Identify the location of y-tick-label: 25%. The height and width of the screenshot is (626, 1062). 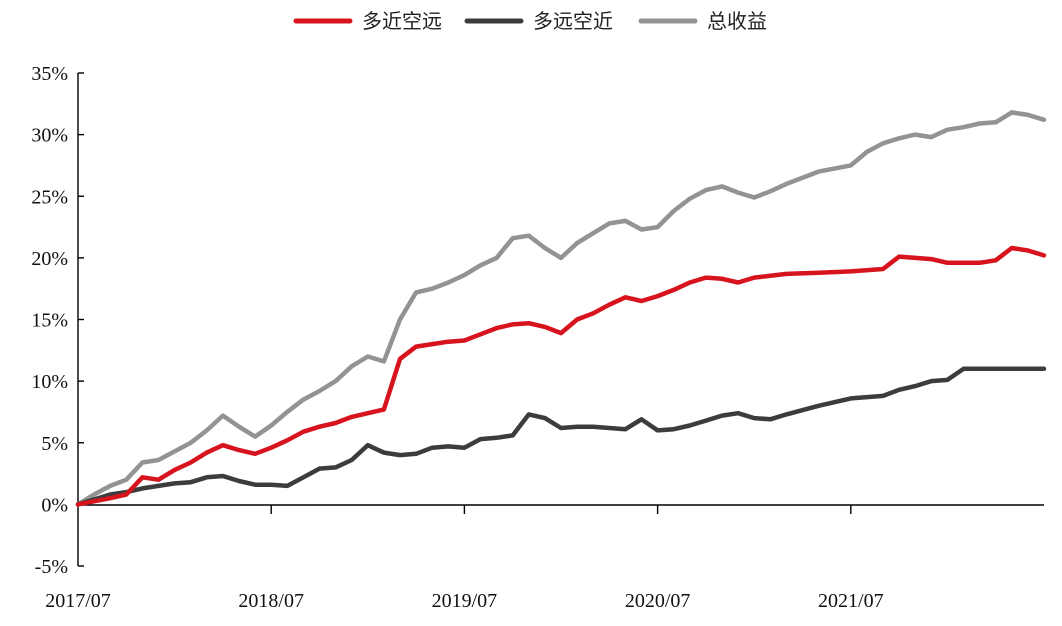
(49, 197).